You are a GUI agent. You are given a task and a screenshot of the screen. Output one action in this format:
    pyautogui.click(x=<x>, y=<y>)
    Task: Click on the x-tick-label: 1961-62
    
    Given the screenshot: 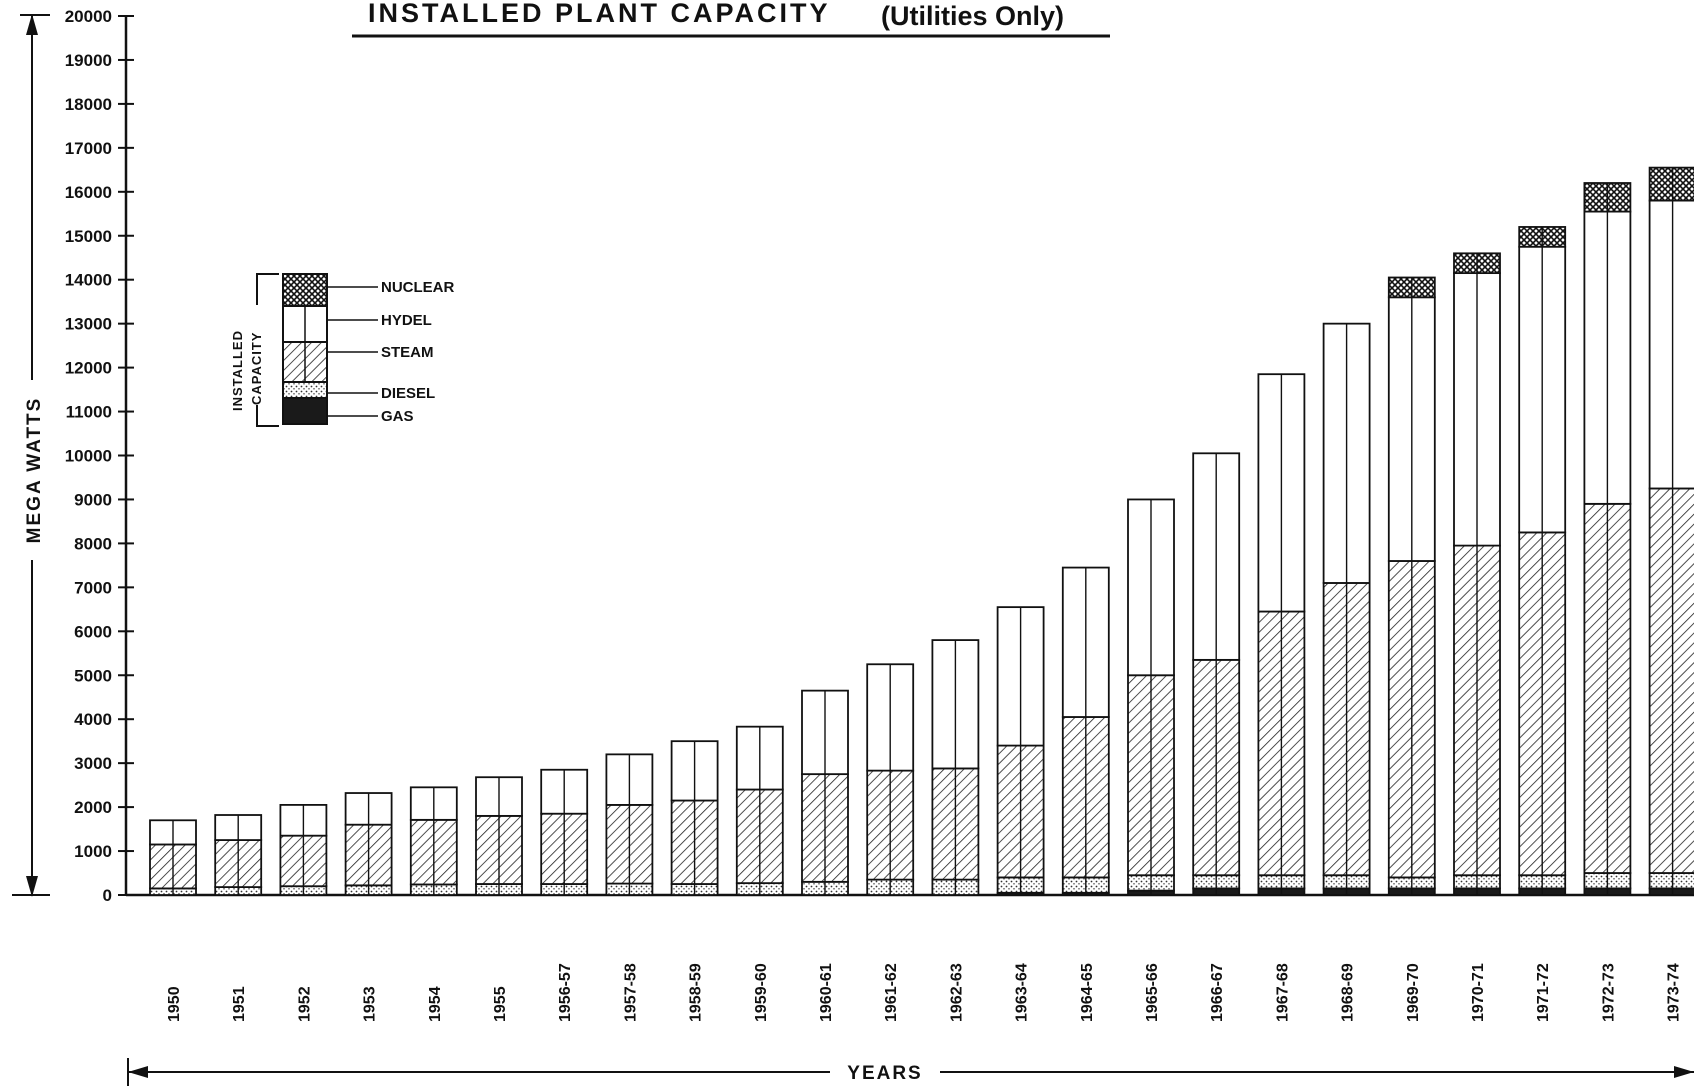 What is the action you would take?
    pyautogui.click(x=891, y=992)
    